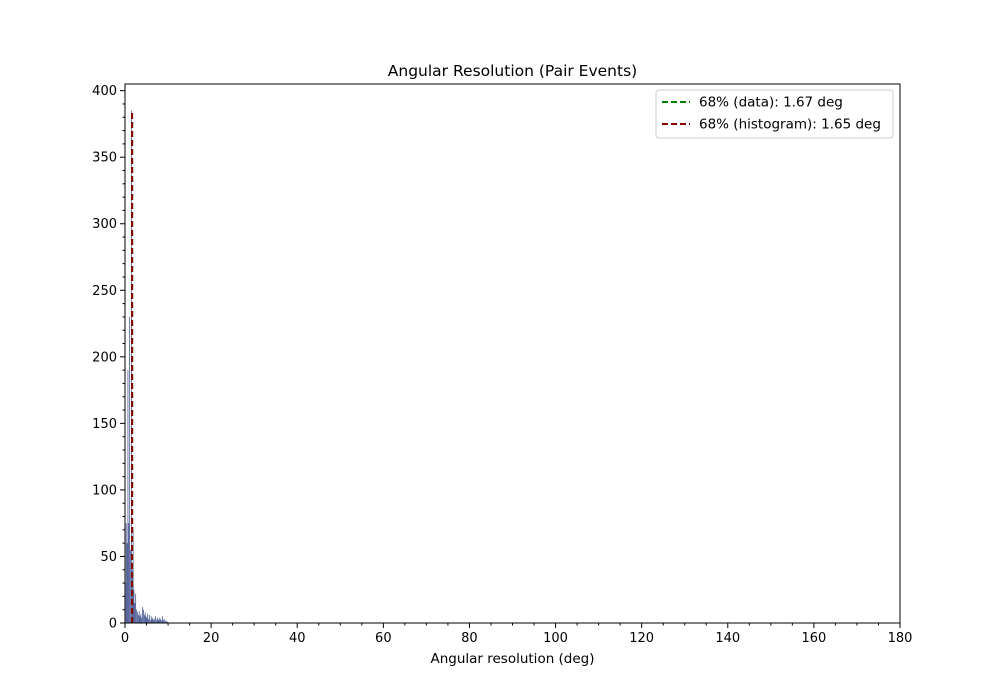  Describe the element at coordinates (104, 224) in the screenshot. I see `y-tick-label: 300` at that location.